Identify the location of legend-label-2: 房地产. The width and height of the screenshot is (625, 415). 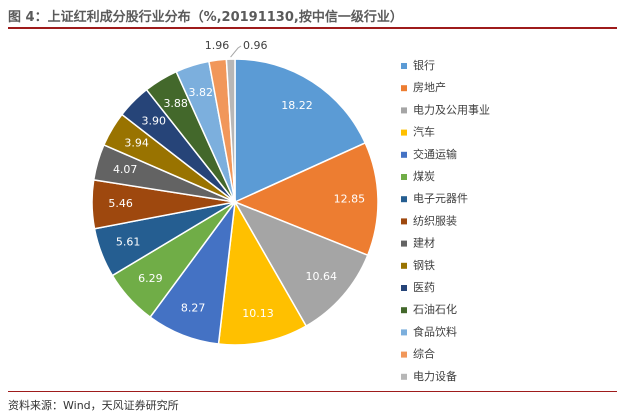
(429, 87).